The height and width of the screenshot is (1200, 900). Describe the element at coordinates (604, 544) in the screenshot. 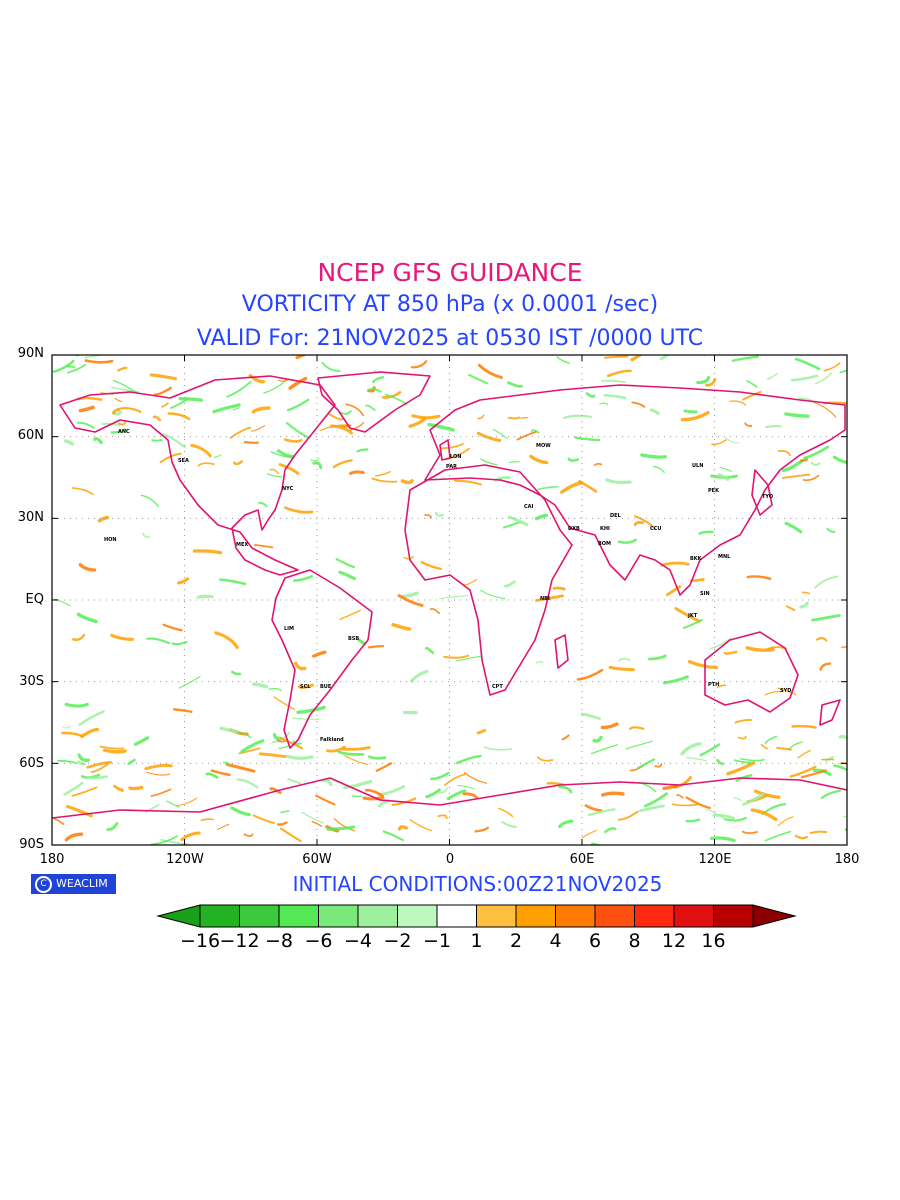

I see `station-label: BOM` at that location.